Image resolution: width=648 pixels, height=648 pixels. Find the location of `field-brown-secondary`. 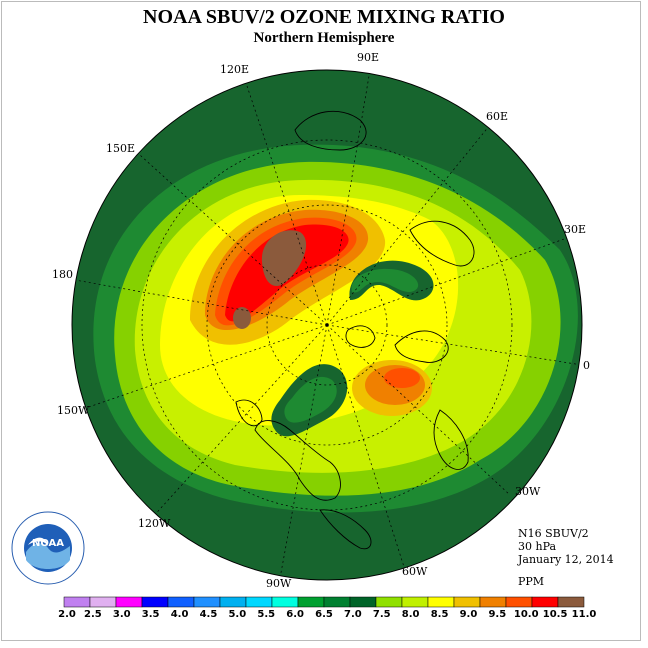

field-brown-secondary is located at coordinates (242, 318).